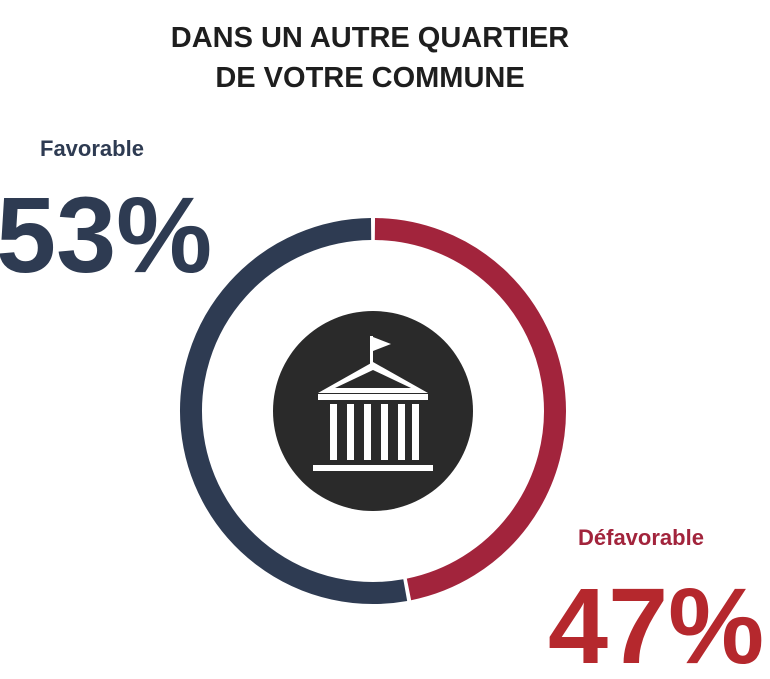 Image resolution: width=770 pixels, height=679 pixels. I want to click on value-label: 47%, so click(656, 622).